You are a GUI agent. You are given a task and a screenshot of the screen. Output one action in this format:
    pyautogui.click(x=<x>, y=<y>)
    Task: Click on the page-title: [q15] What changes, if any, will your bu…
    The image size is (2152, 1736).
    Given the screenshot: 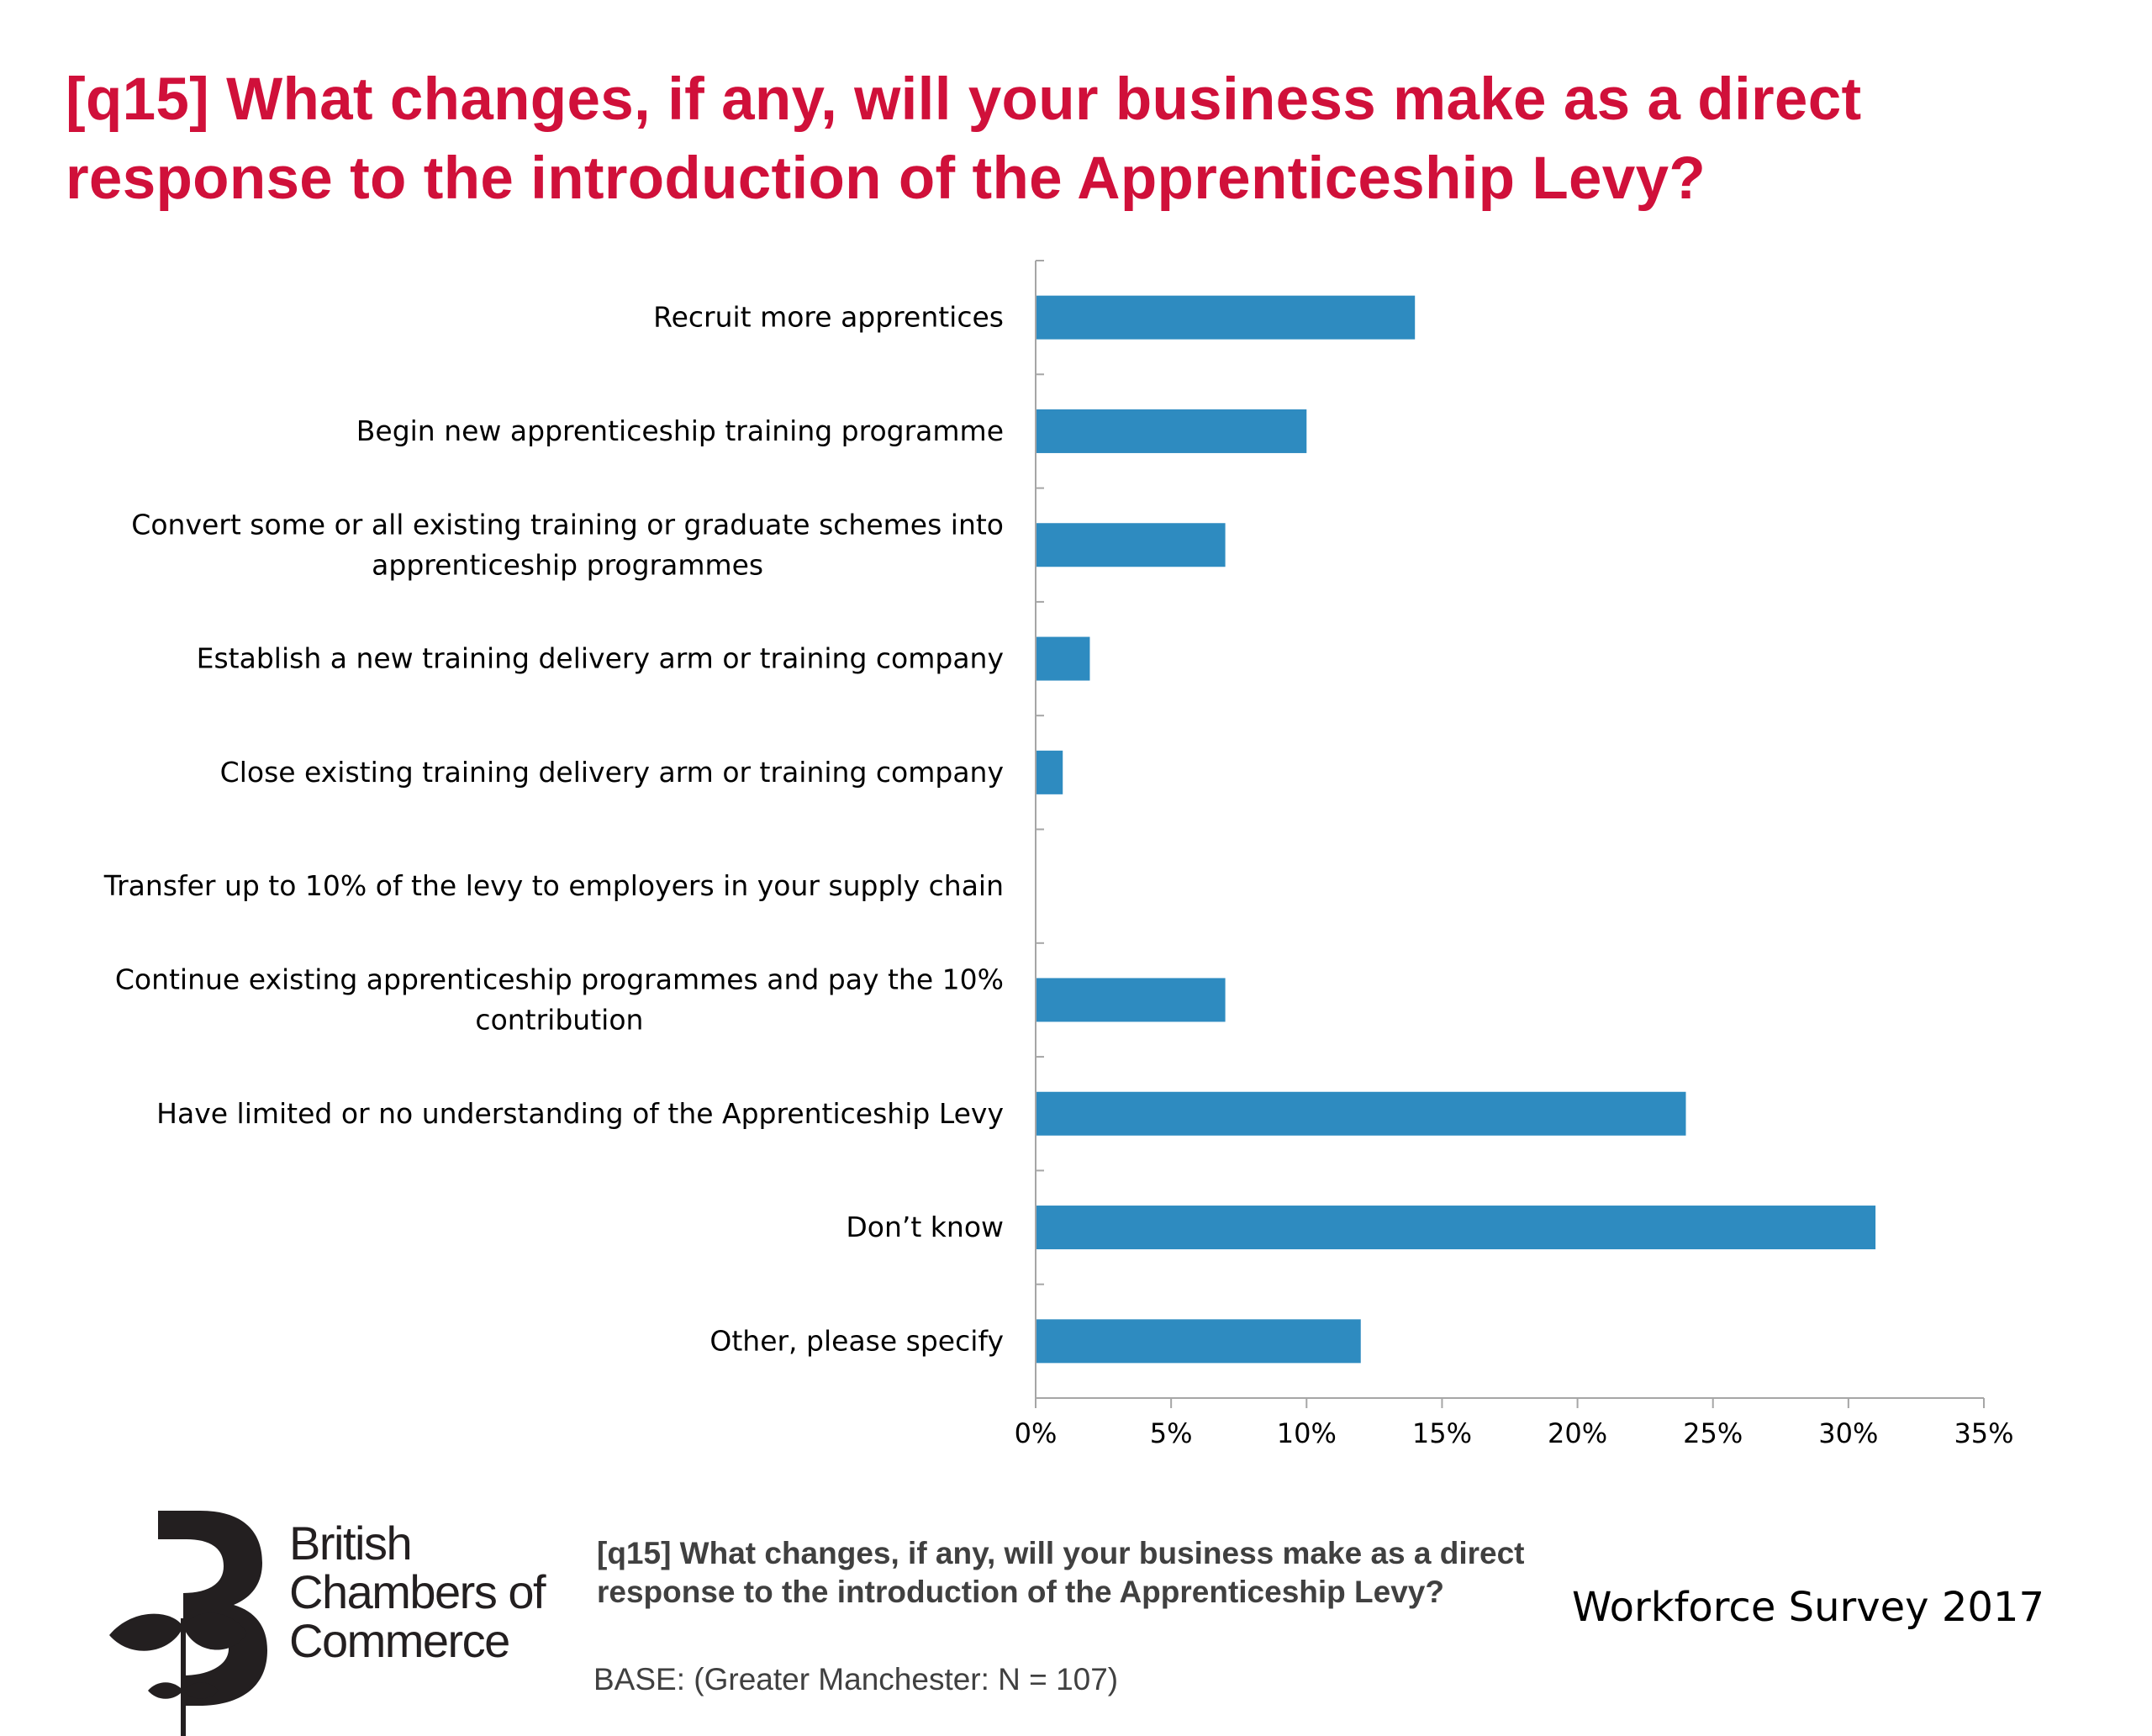 What is the action you would take?
    pyautogui.click(x=964, y=139)
    